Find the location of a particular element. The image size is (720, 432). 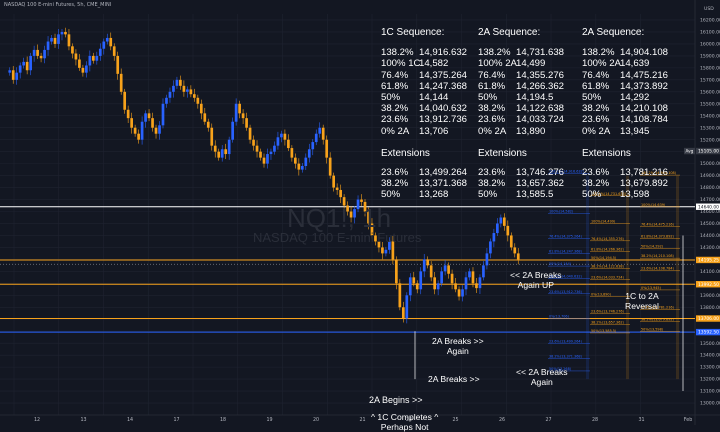

y-tick-label: 15800.00 is located at coordinates (710, 68).